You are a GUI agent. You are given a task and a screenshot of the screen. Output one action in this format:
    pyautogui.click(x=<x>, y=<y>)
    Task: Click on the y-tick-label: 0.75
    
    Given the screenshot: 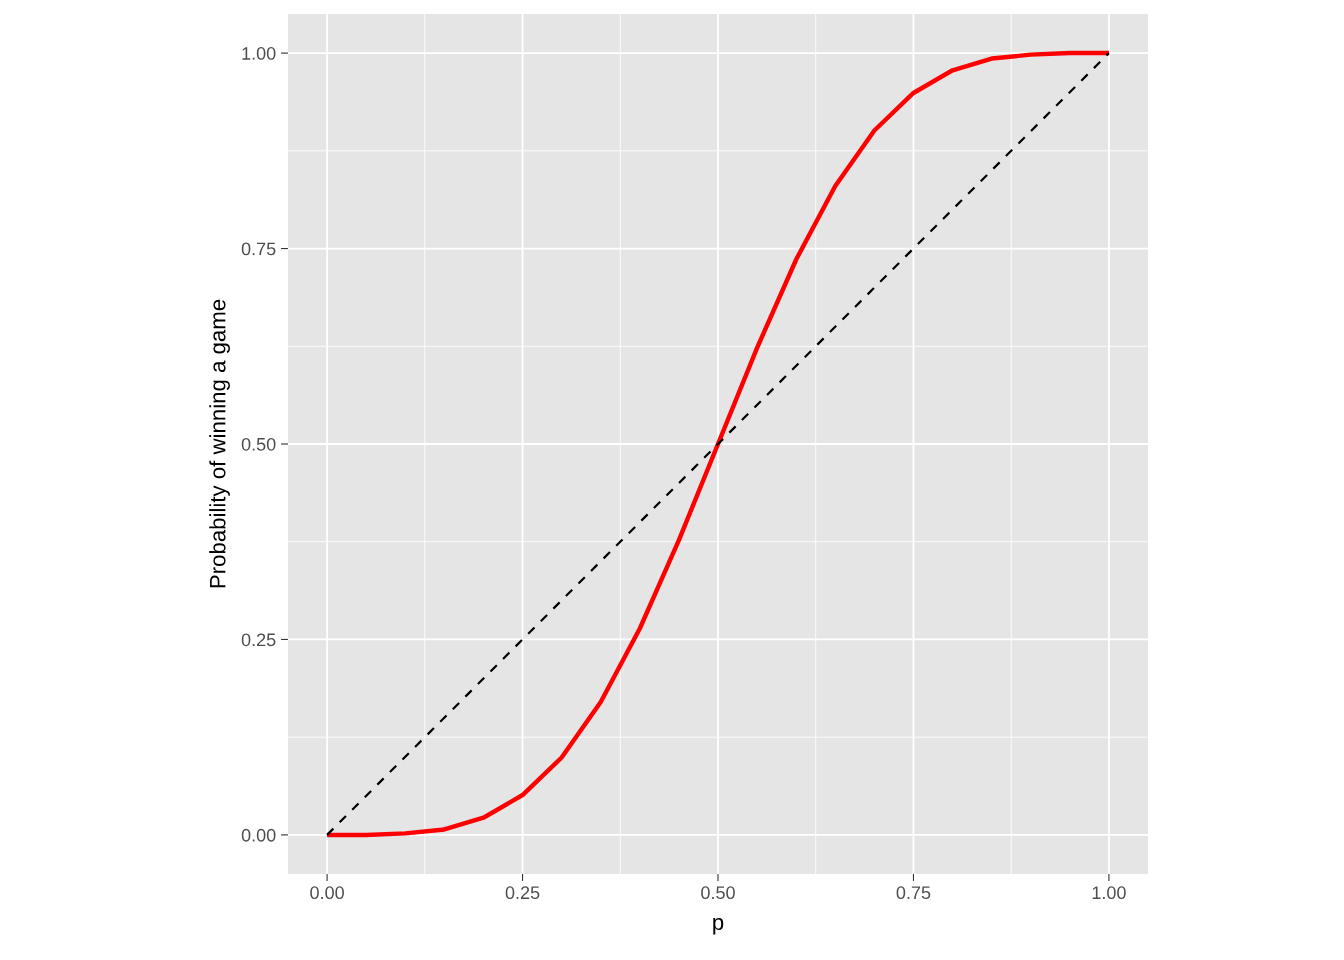 What is the action you would take?
    pyautogui.click(x=258, y=249)
    